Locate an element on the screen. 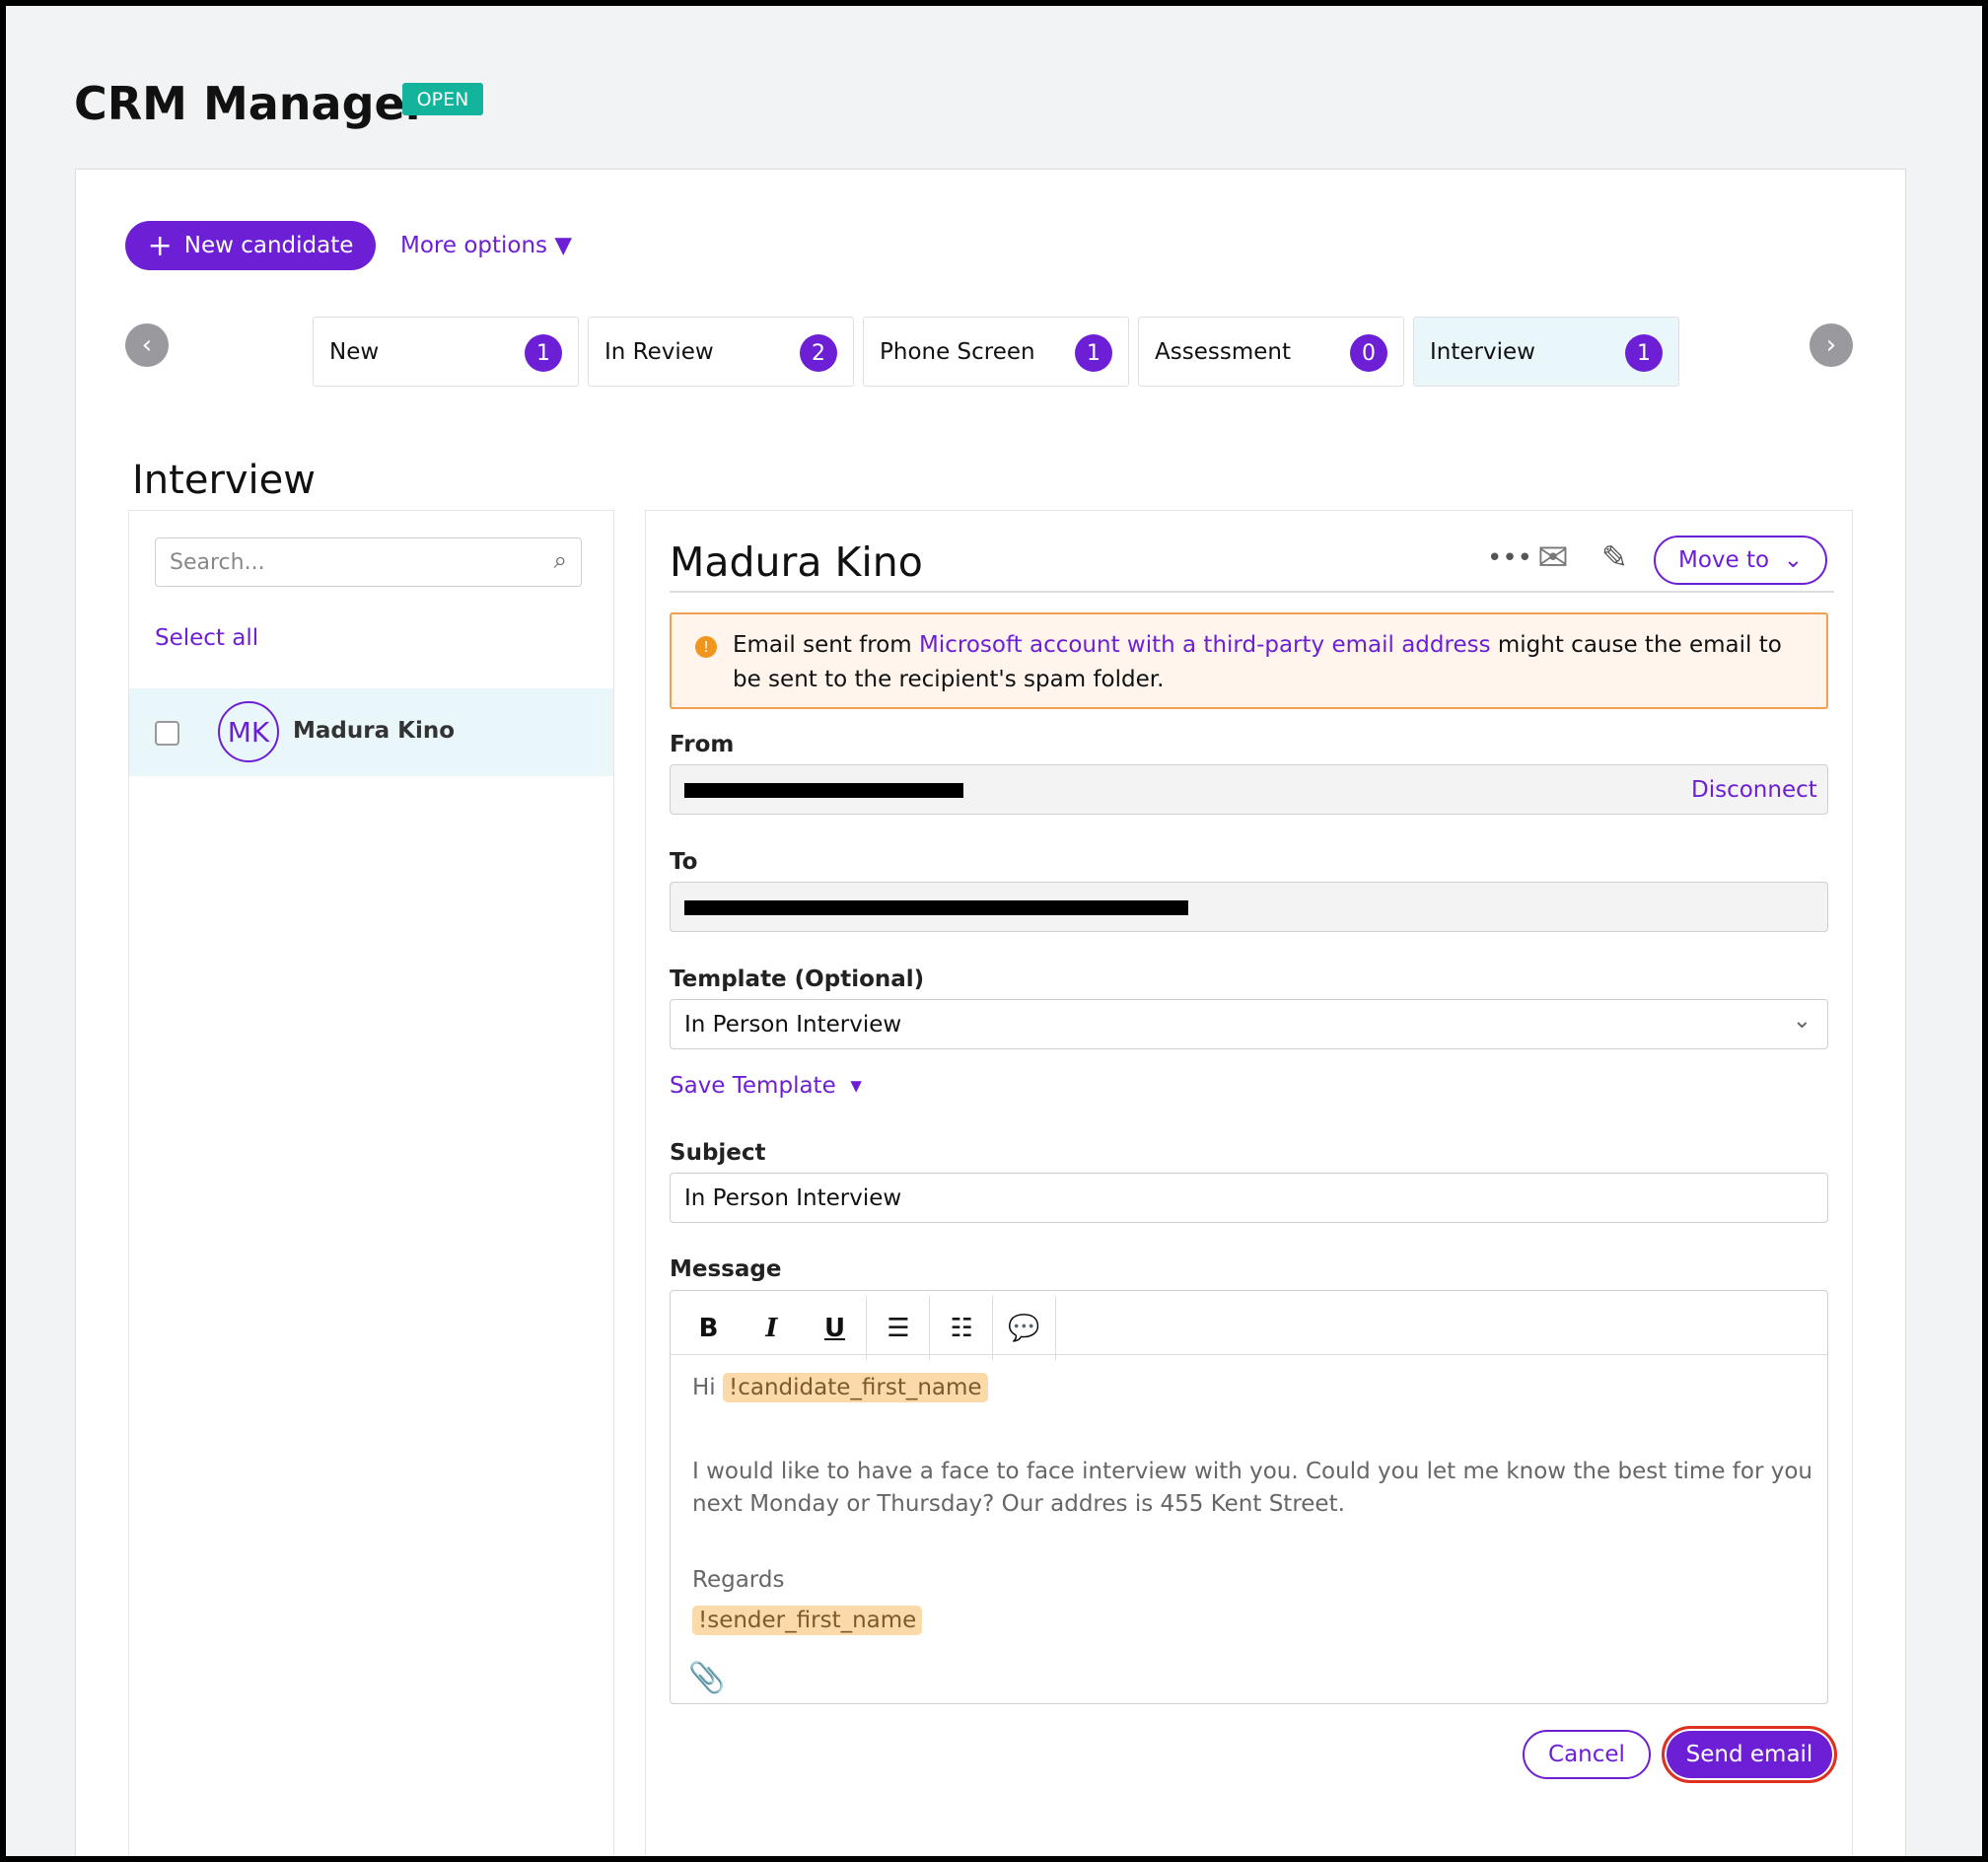 The height and width of the screenshot is (1862, 1988). subject-input: In Person Interview is located at coordinates (1249, 1198).